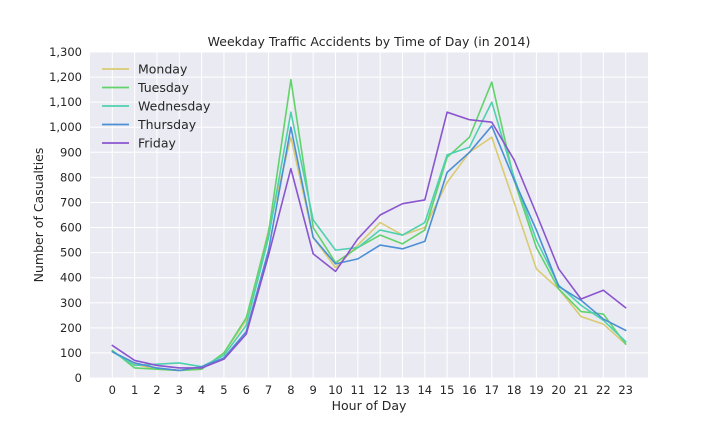 This screenshot has width=720, height=432. Describe the element at coordinates (71, 228) in the screenshot. I see `y-tick-label: 600` at that location.